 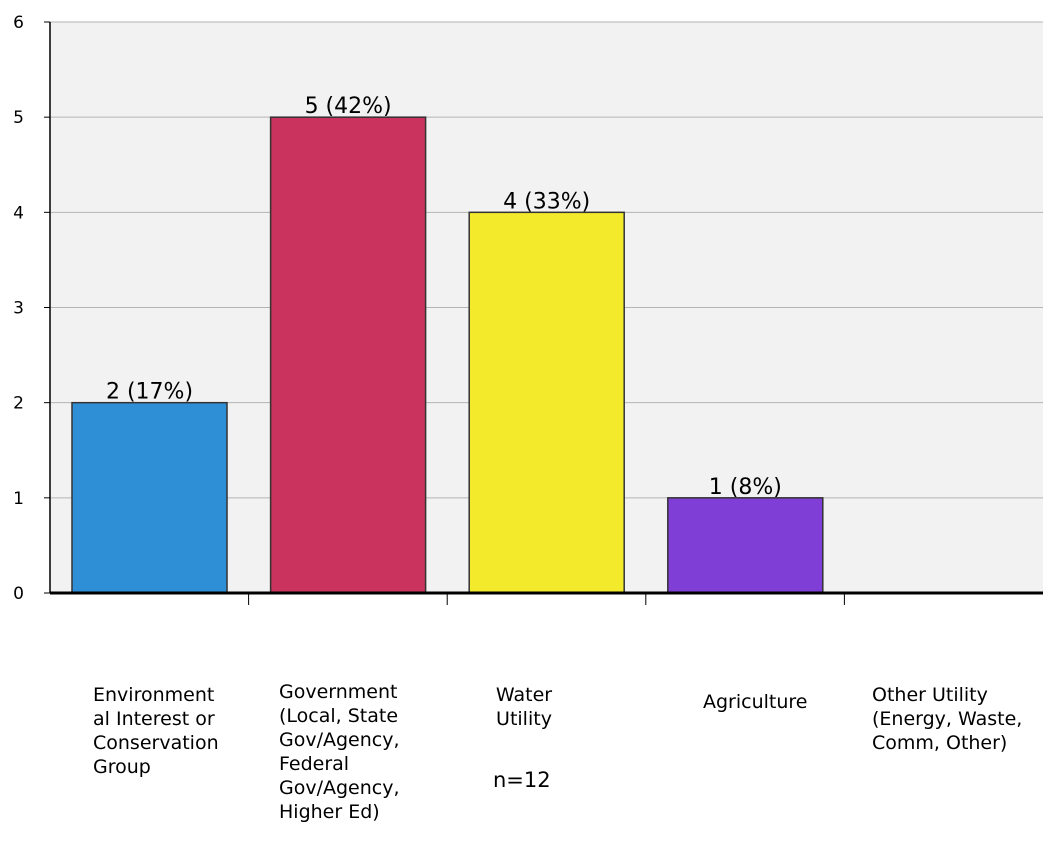 I want to click on y-tick-label: 4, so click(x=18, y=213).